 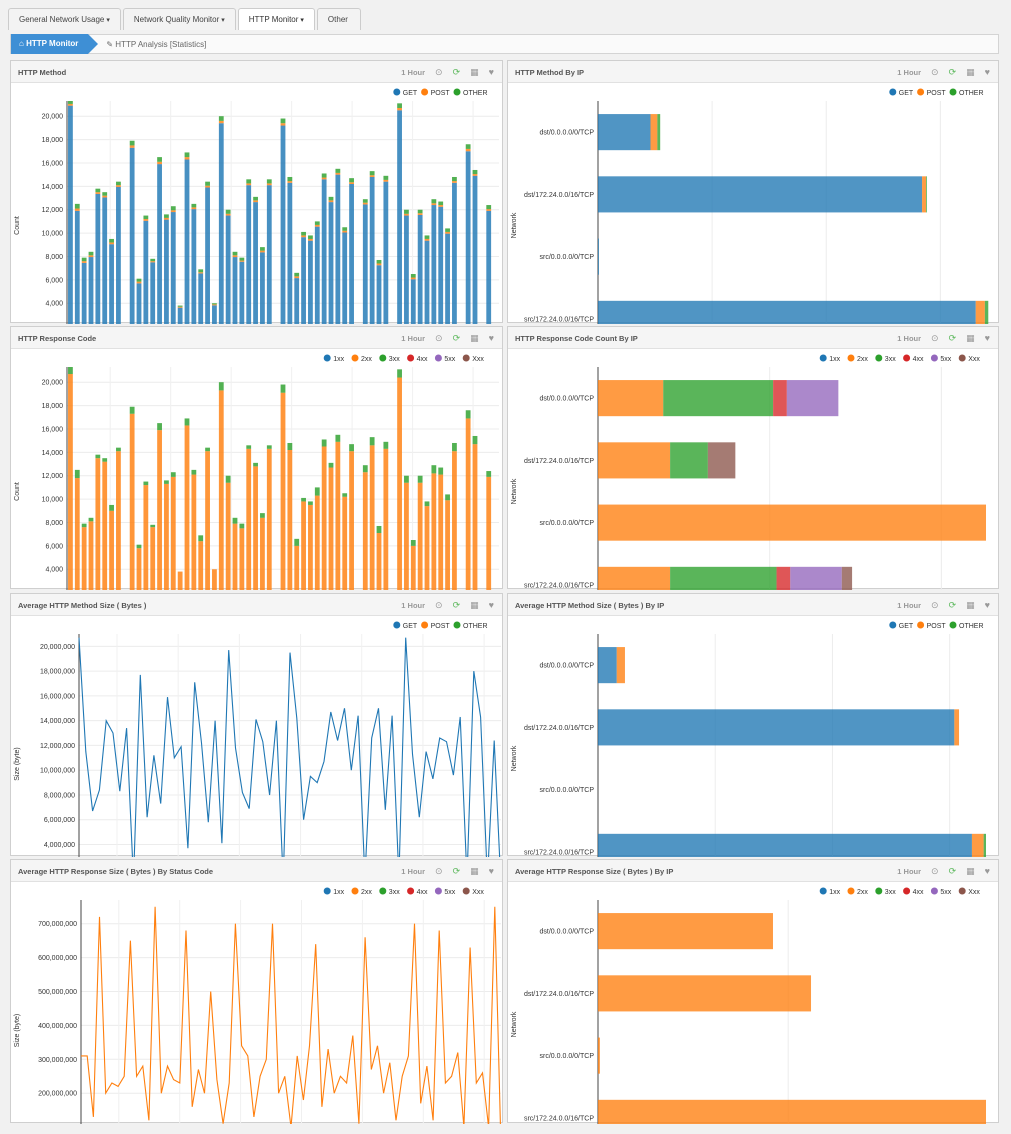 I want to click on table-icon: ▦, so click(x=970, y=338).